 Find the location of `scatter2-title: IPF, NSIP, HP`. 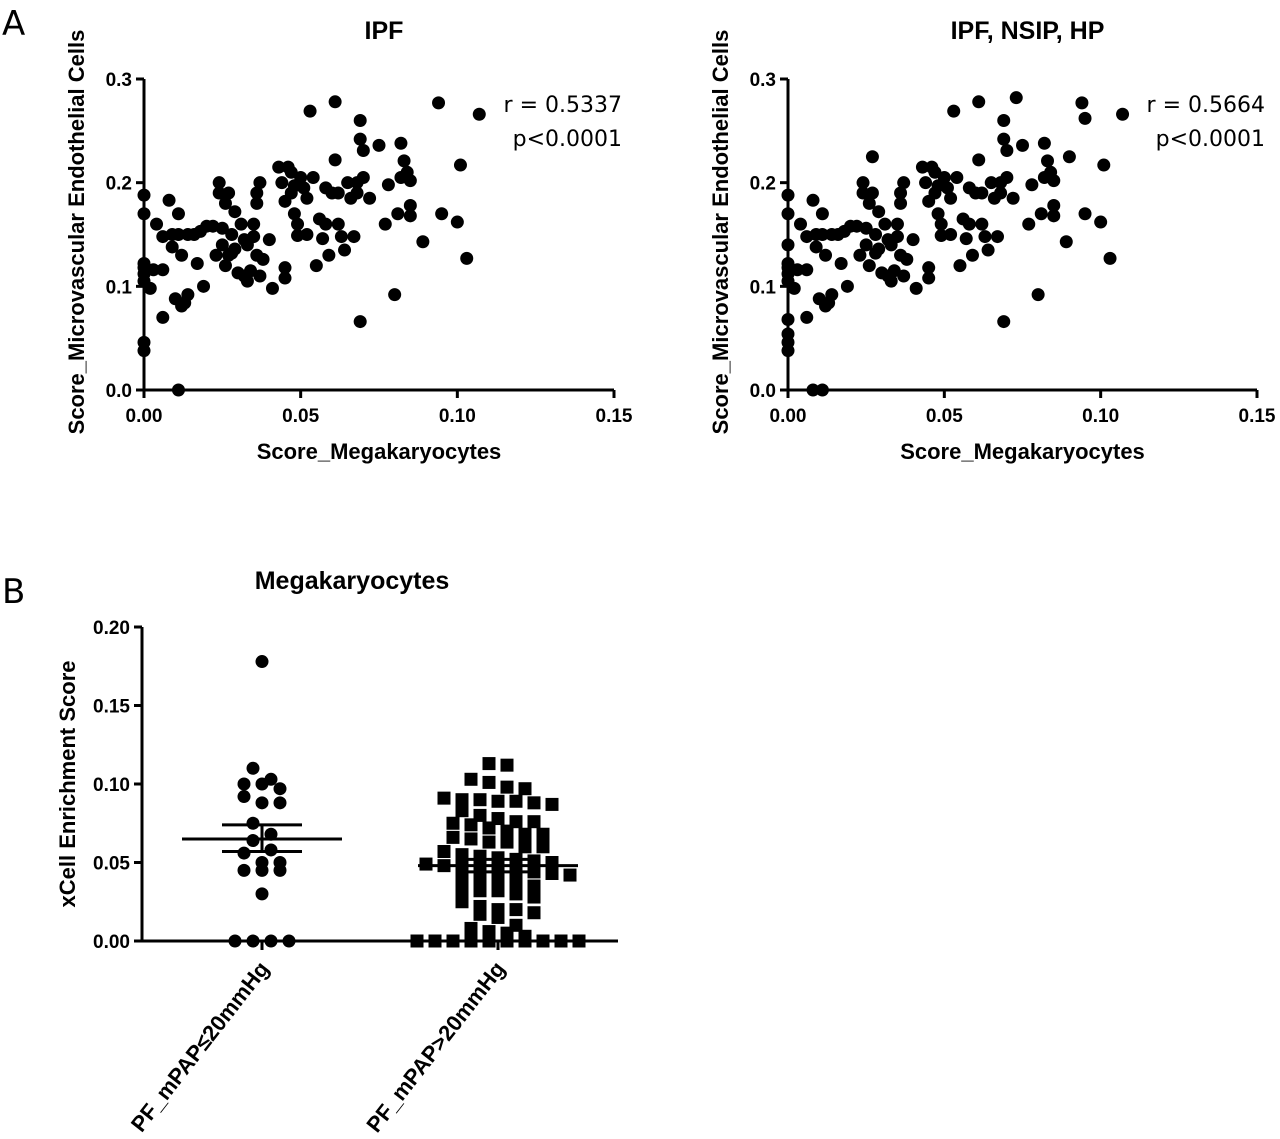

scatter2-title: IPF, NSIP, HP is located at coordinates (1028, 31).